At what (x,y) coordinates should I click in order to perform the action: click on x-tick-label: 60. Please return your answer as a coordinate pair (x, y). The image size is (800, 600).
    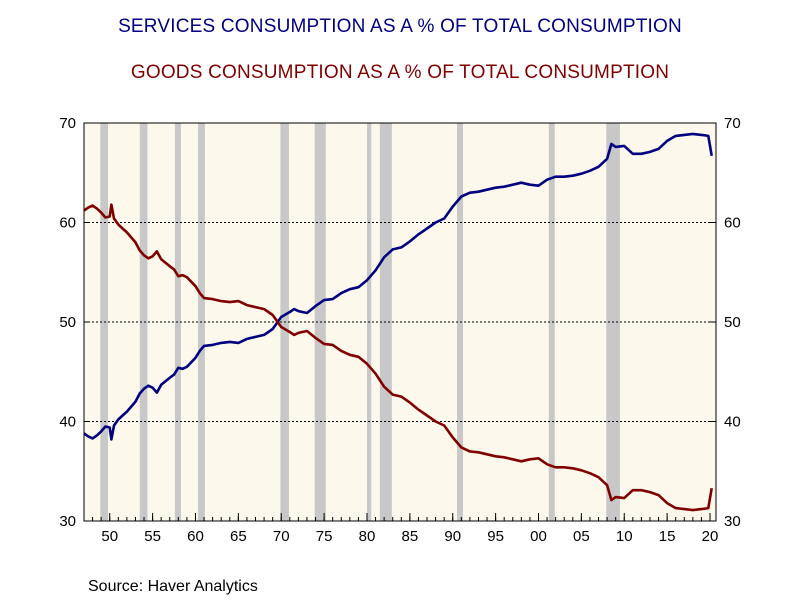
    Looking at the image, I should click on (195, 536).